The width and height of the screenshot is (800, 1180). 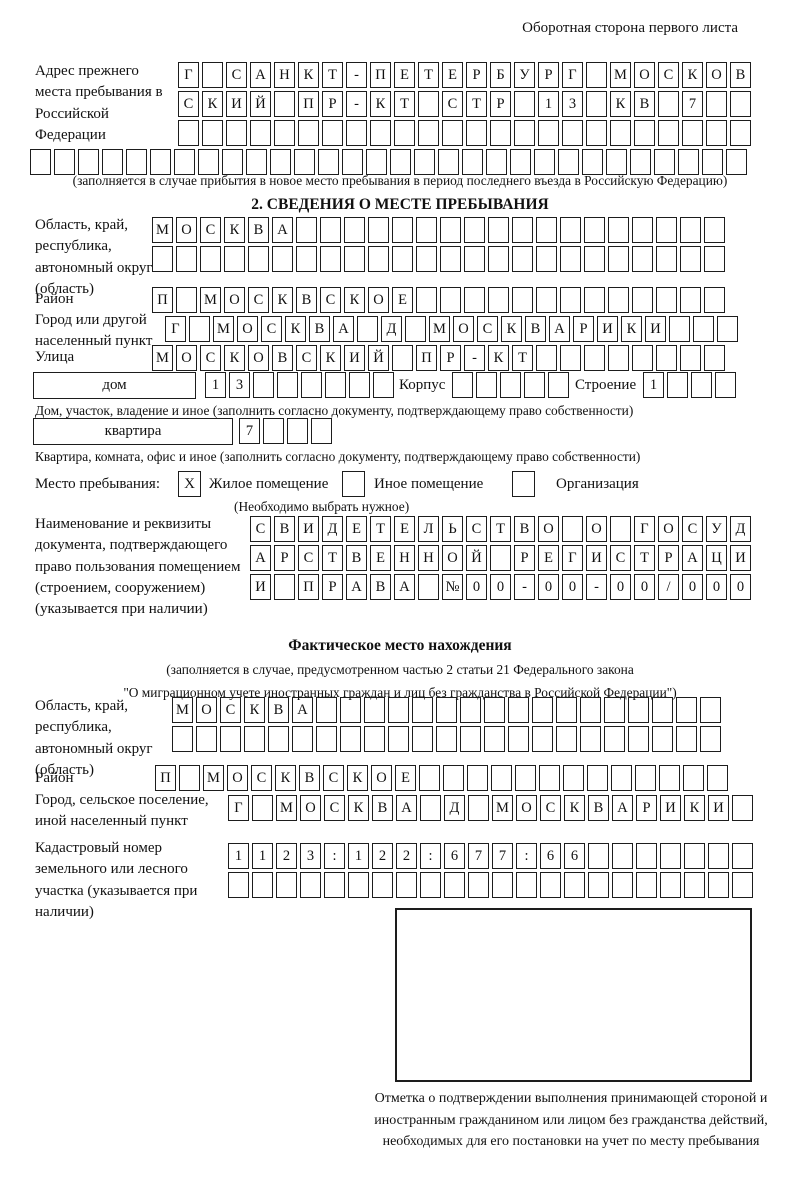 What do you see at coordinates (353, 484) in the screenshot?
I see `checkbox-inoe` at bounding box center [353, 484].